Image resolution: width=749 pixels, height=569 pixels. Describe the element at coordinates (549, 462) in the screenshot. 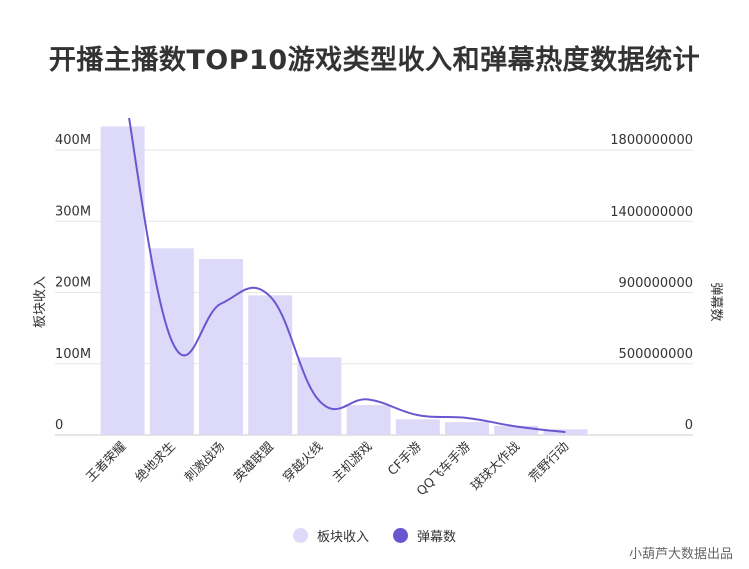

I see `category-label: 荒野行动` at that location.